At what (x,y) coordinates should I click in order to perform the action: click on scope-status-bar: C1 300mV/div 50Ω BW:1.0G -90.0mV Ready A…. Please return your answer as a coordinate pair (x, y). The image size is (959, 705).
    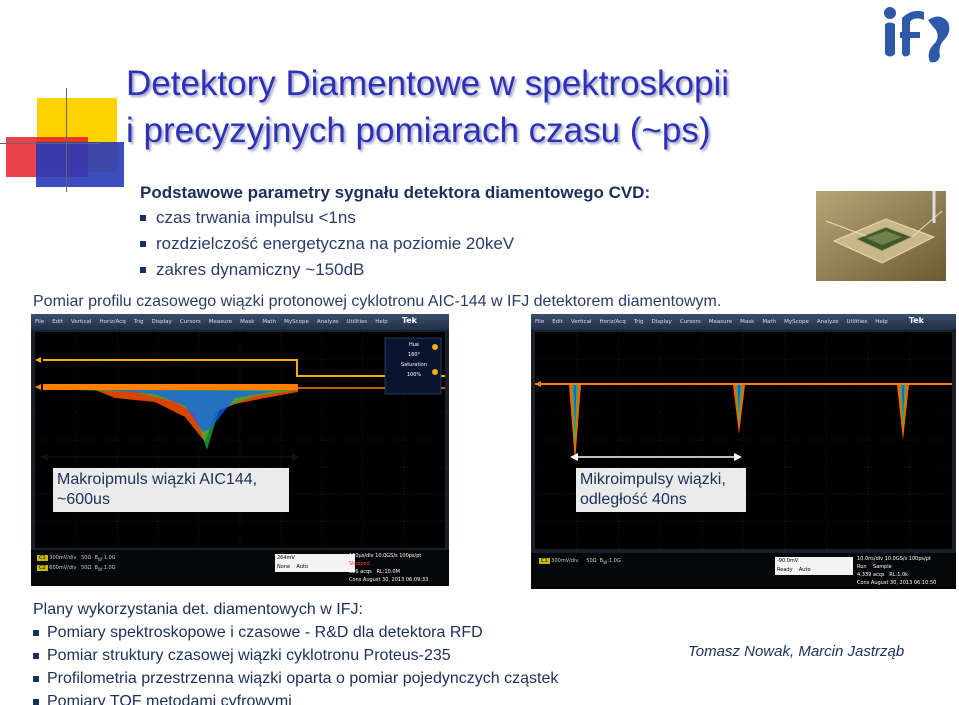
    Looking at the image, I should click on (743, 571).